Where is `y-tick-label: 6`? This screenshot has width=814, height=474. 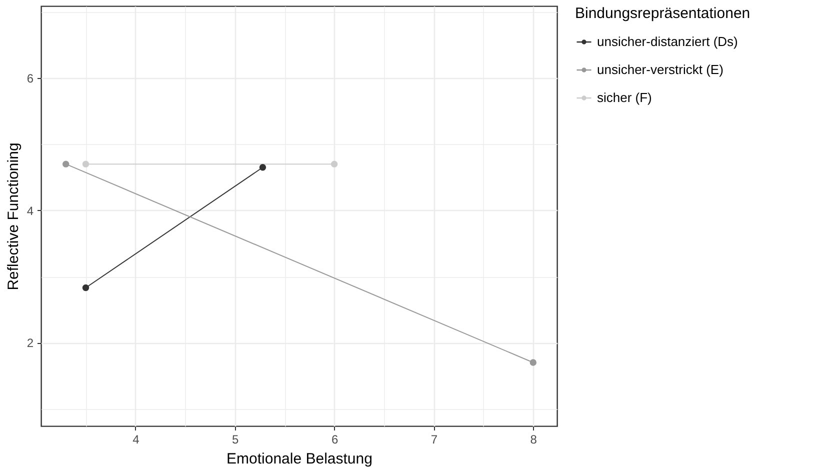 y-tick-label: 6 is located at coordinates (30, 79).